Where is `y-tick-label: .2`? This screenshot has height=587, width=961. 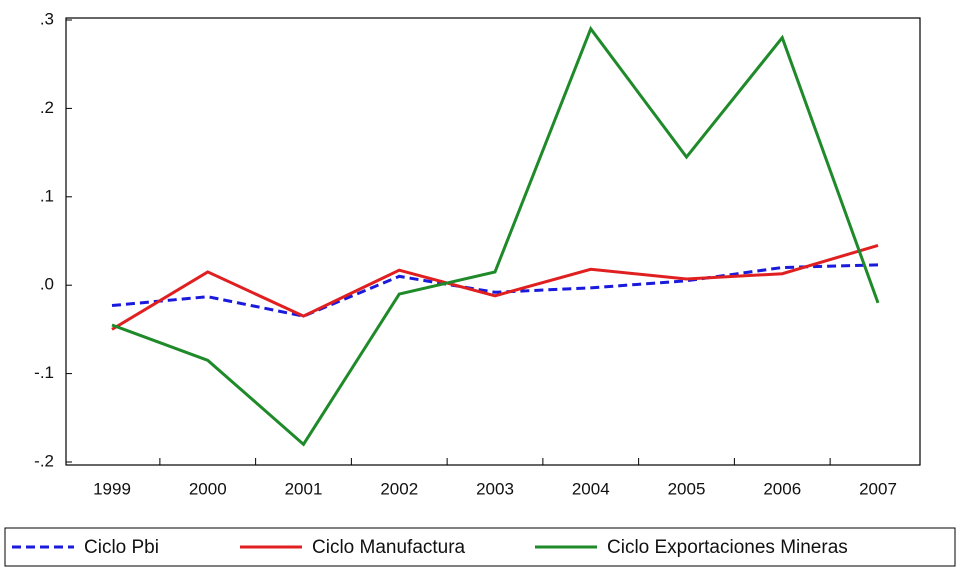 y-tick-label: .2 is located at coordinates (47, 107).